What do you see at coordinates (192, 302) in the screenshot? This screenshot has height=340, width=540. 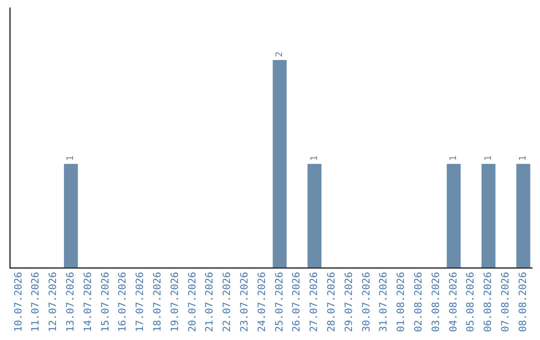 I see `x-tick-label: 20.07.2026` at bounding box center [192, 302].